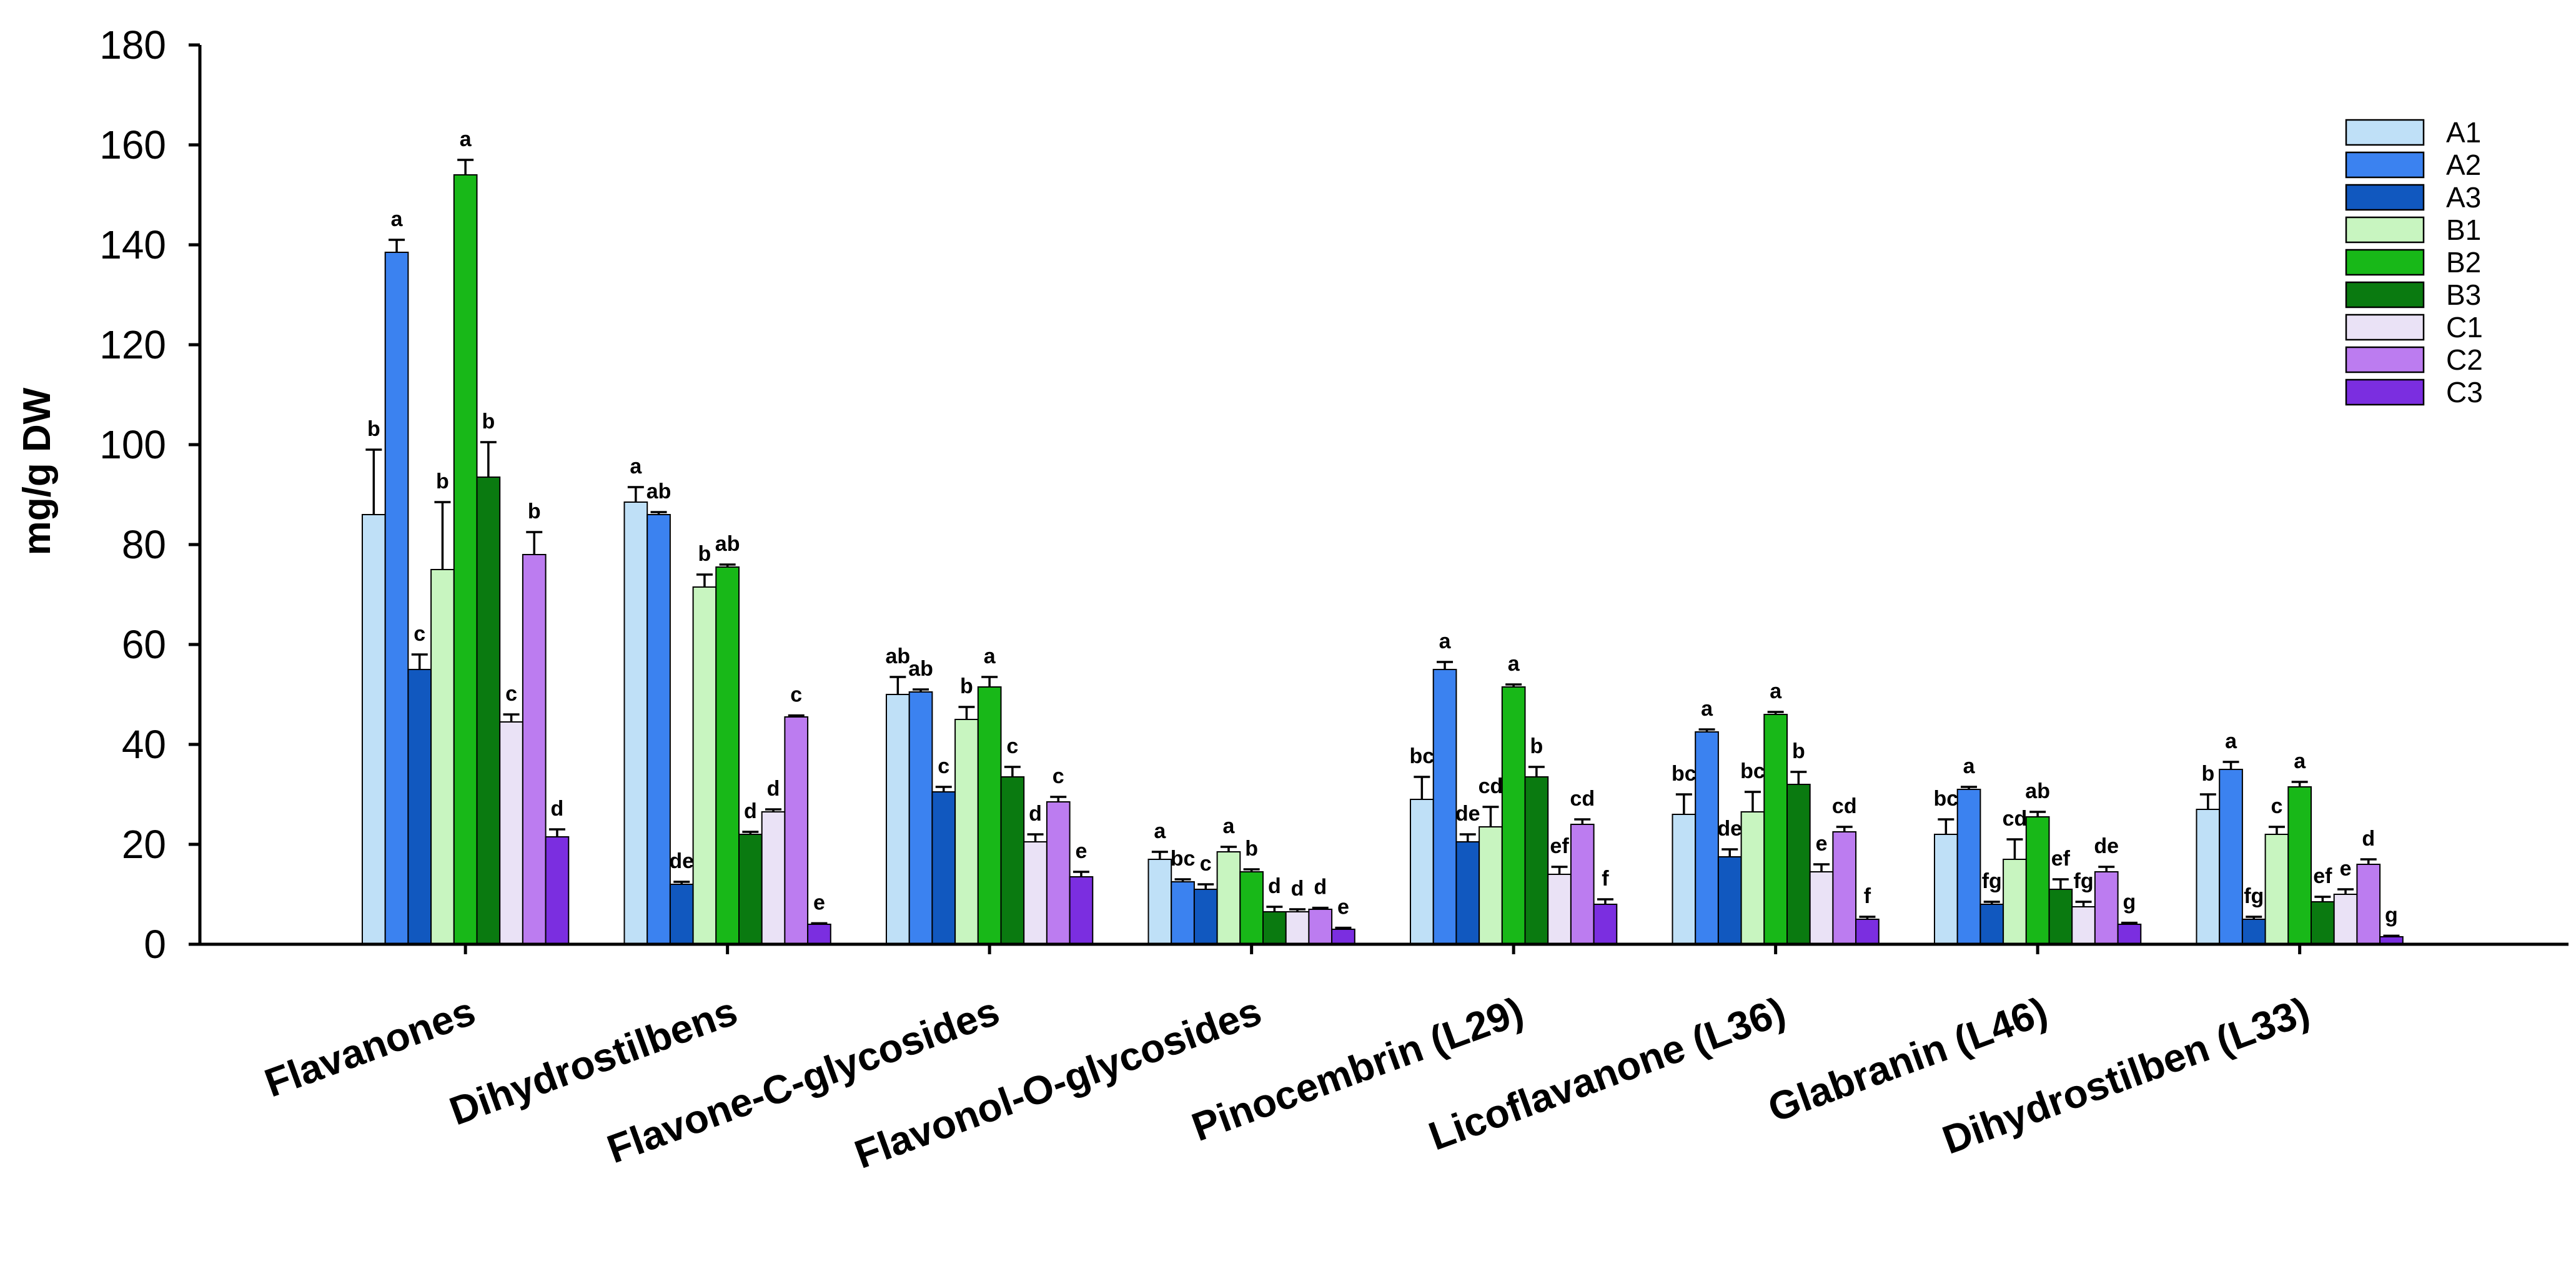  Describe the element at coordinates (1867, 896) in the screenshot. I see `significance-letter: f` at that location.